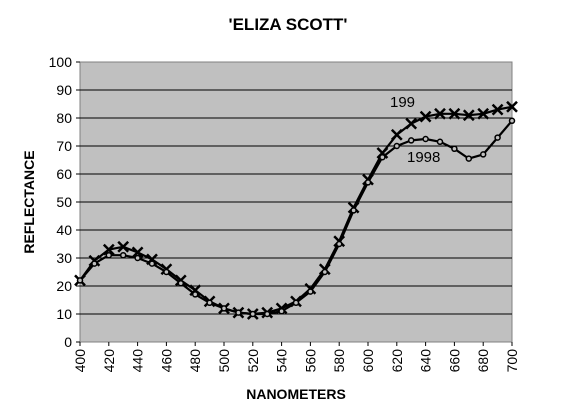 The width and height of the screenshot is (576, 407). Describe the element at coordinates (64, 174) in the screenshot. I see `y-tick-label: 60` at that location.